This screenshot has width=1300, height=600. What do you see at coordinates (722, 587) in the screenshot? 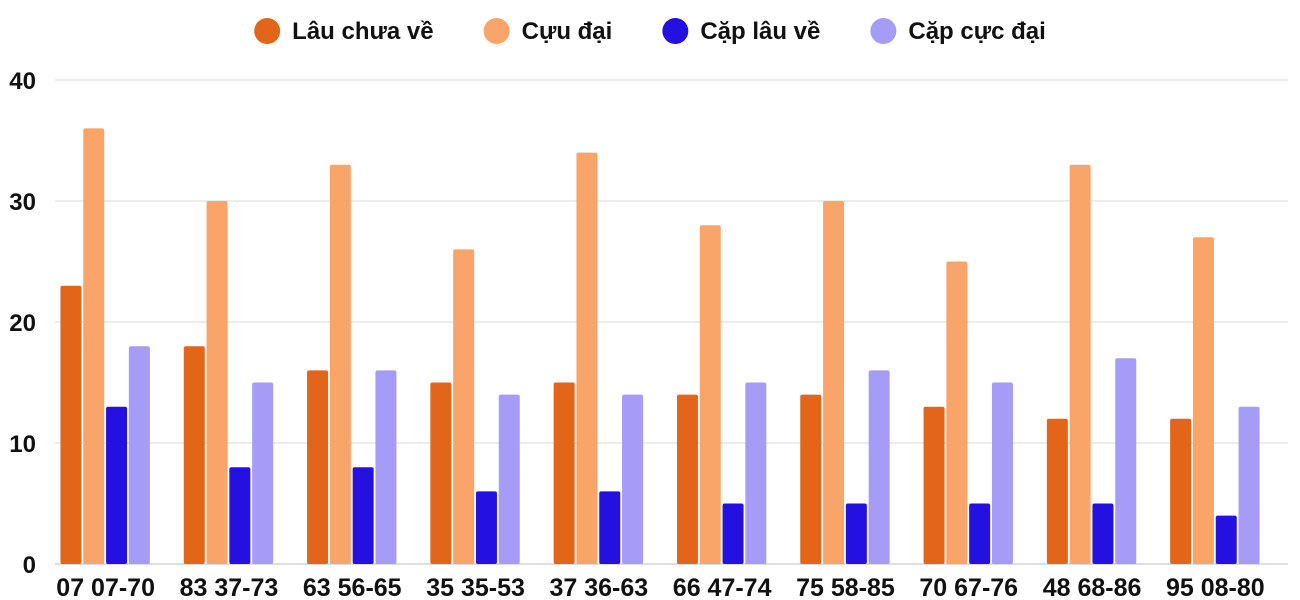
I see `x-tick-label: 66 47-74` at bounding box center [722, 587].